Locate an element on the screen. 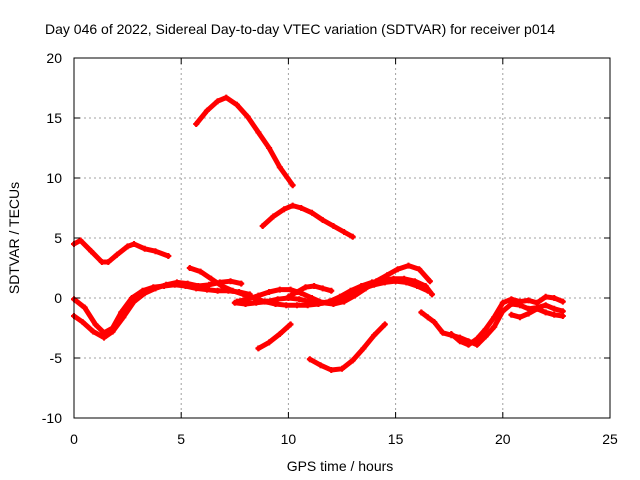  x-tick-label: 5 is located at coordinates (181, 439).